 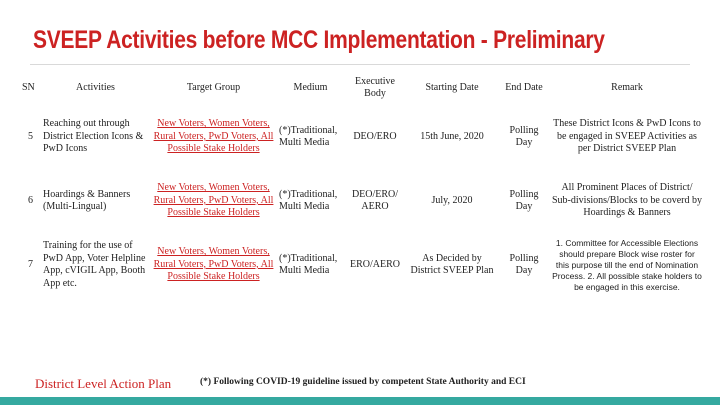 I want to click on header-executive-body: Executive Body, so click(x=375, y=87).